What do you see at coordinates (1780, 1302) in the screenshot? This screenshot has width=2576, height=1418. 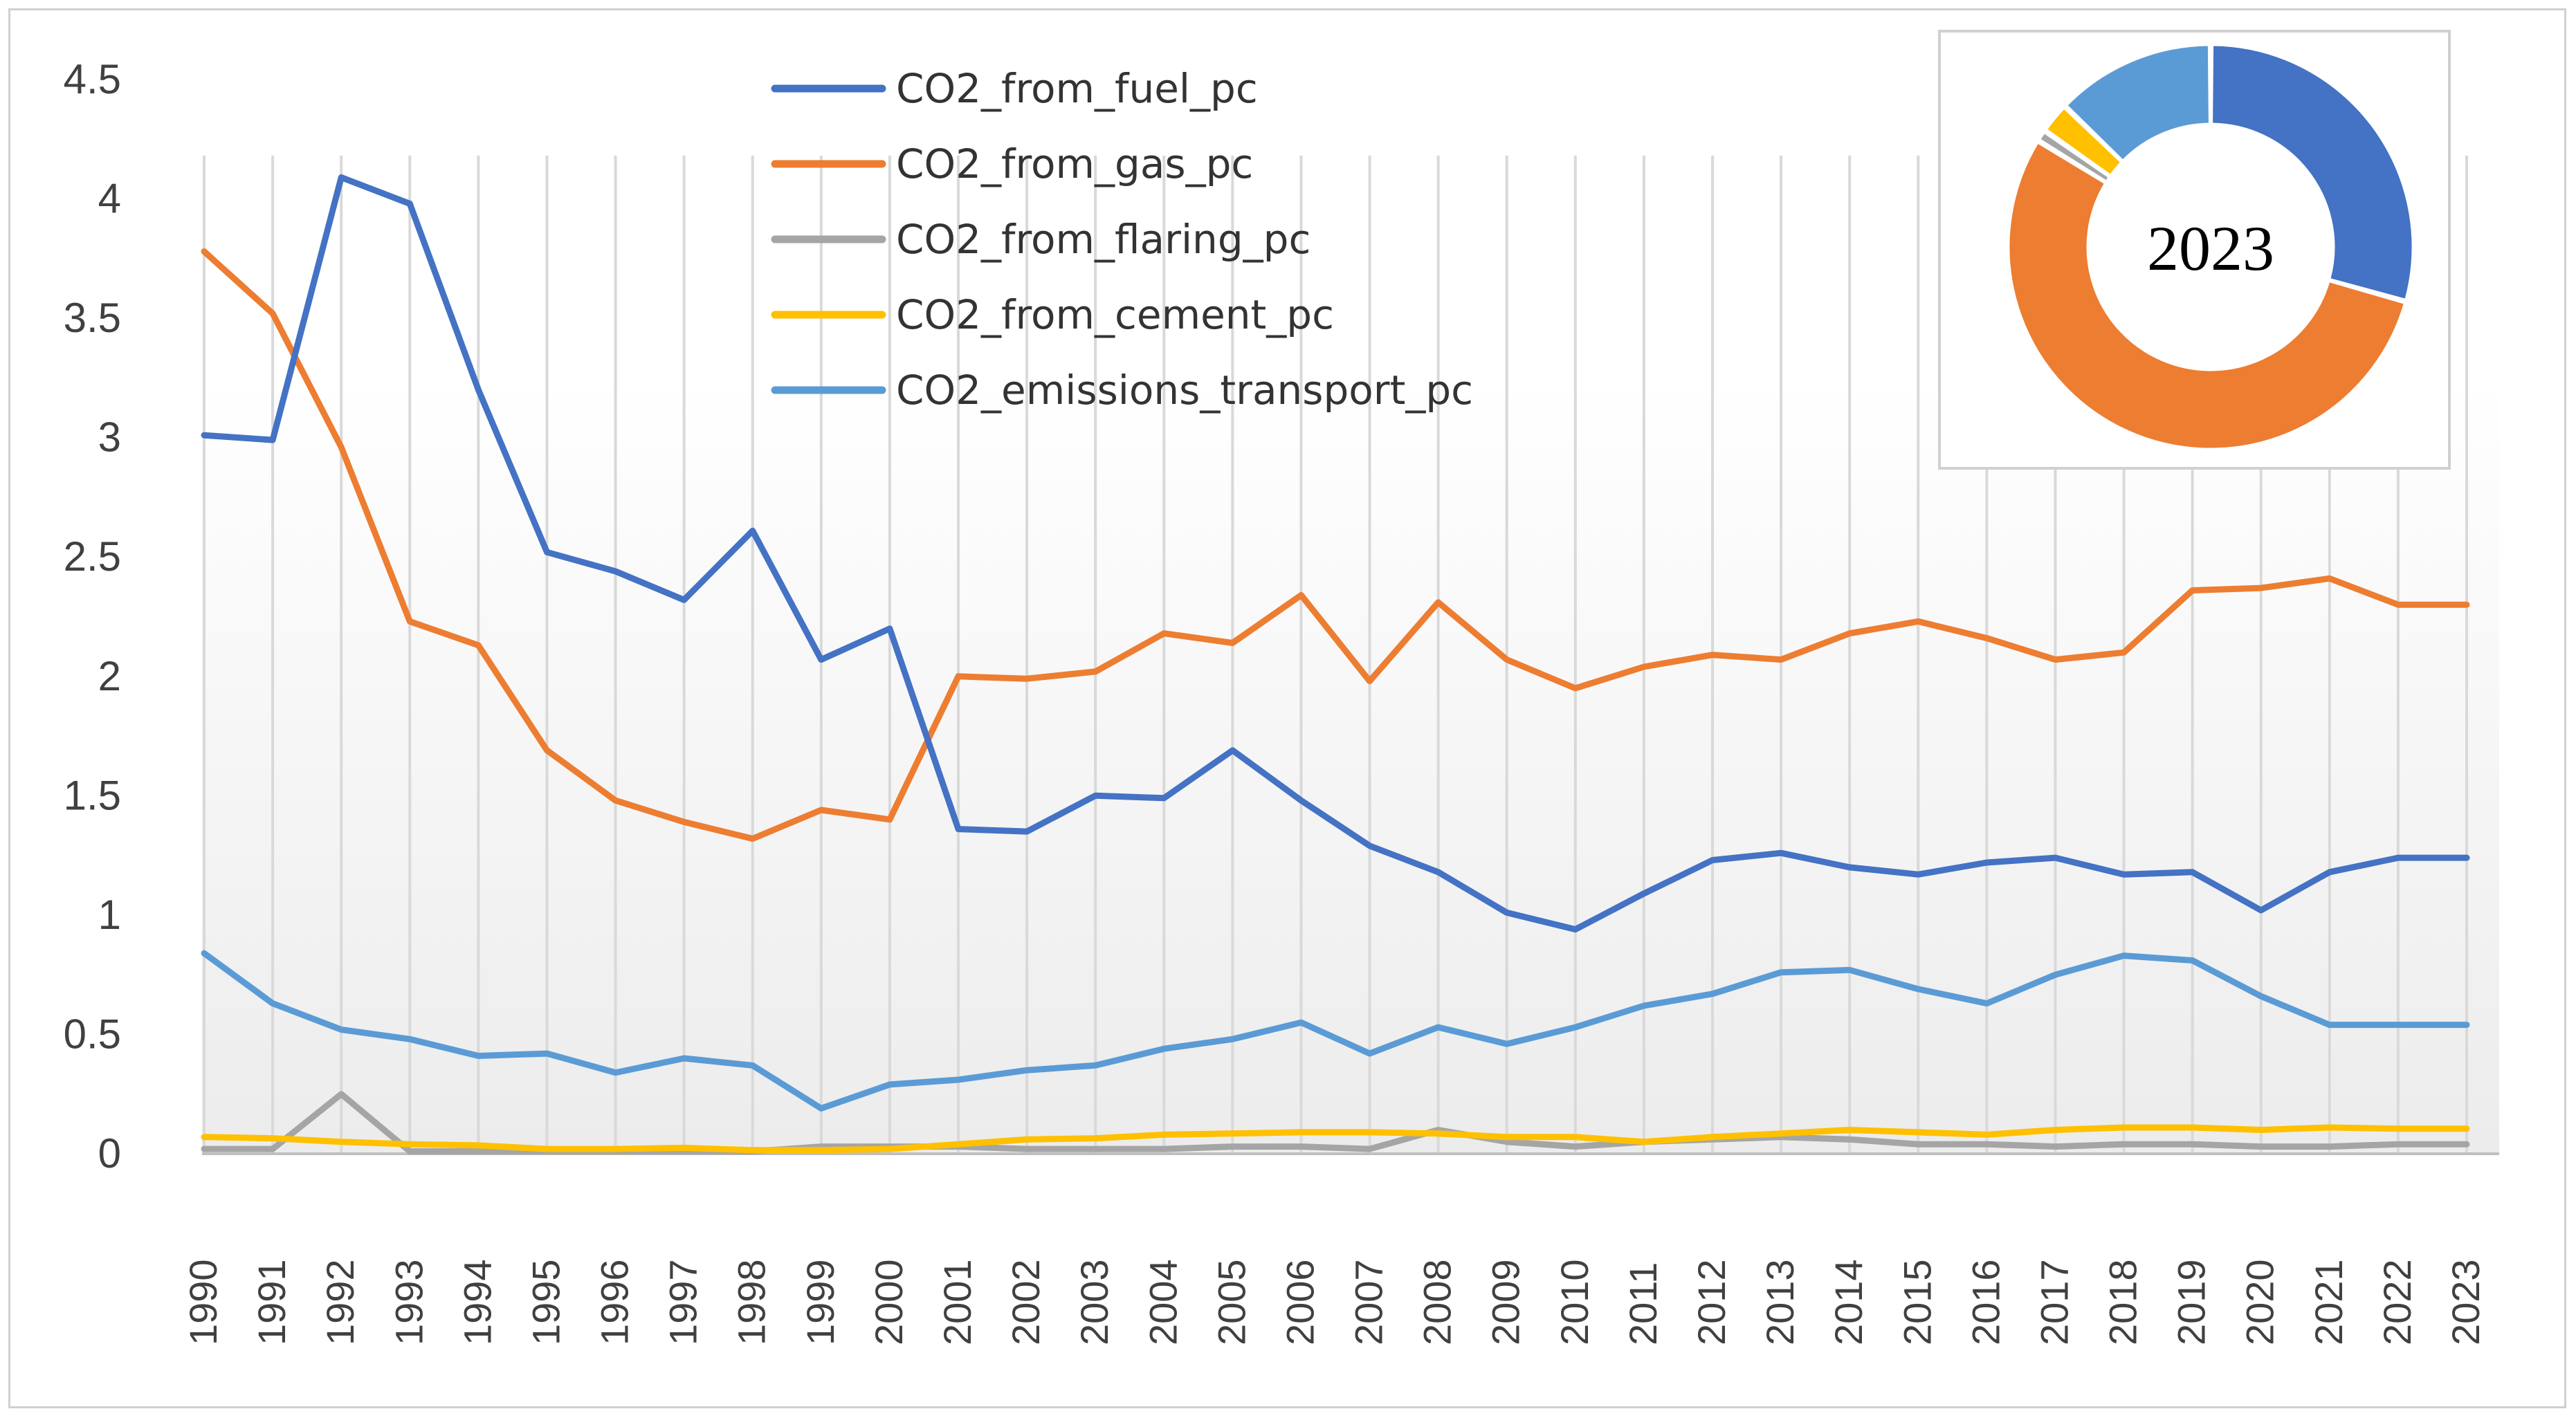 I see `x-tick-label: 2013` at bounding box center [1780, 1302].